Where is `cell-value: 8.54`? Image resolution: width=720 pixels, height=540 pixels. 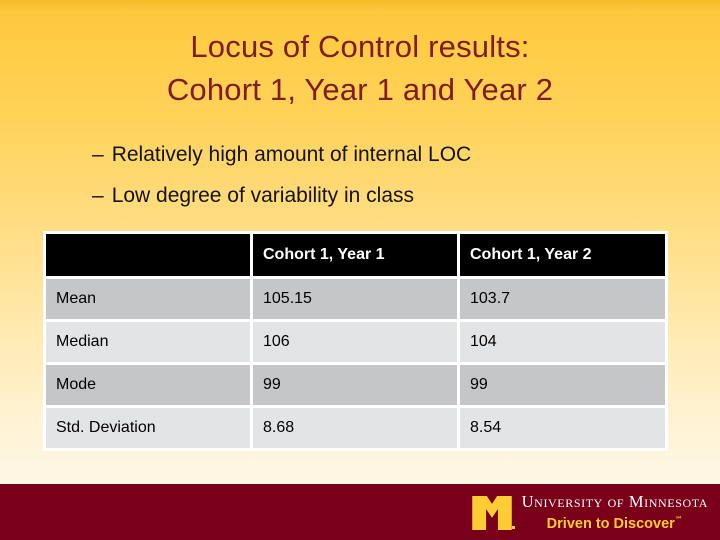
cell-value: 8.54 is located at coordinates (562, 428).